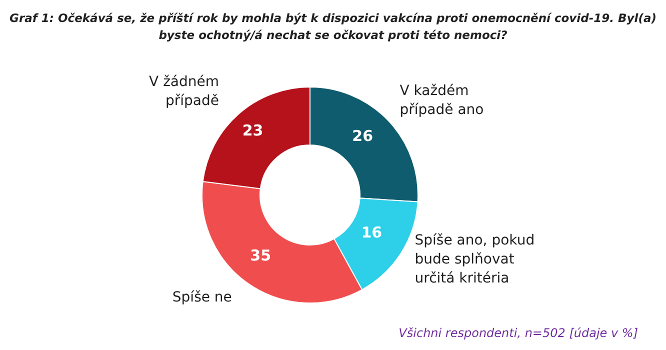  What do you see at coordinates (442, 101) in the screenshot?
I see `slice-label: V každém případě ano` at bounding box center [442, 101].